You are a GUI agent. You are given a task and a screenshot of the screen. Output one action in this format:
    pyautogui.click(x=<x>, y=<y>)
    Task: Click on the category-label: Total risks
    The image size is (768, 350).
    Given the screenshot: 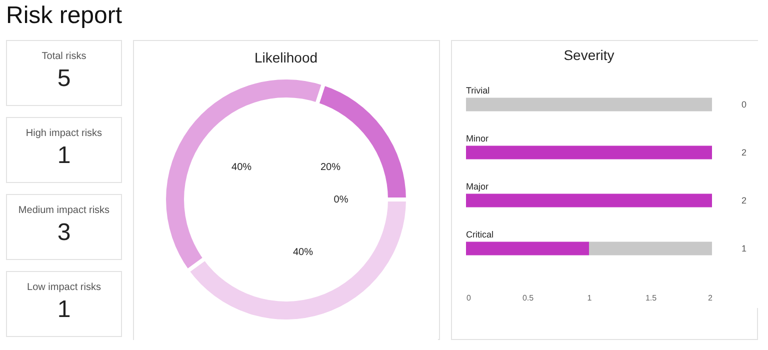 What is the action you would take?
    pyautogui.click(x=64, y=56)
    